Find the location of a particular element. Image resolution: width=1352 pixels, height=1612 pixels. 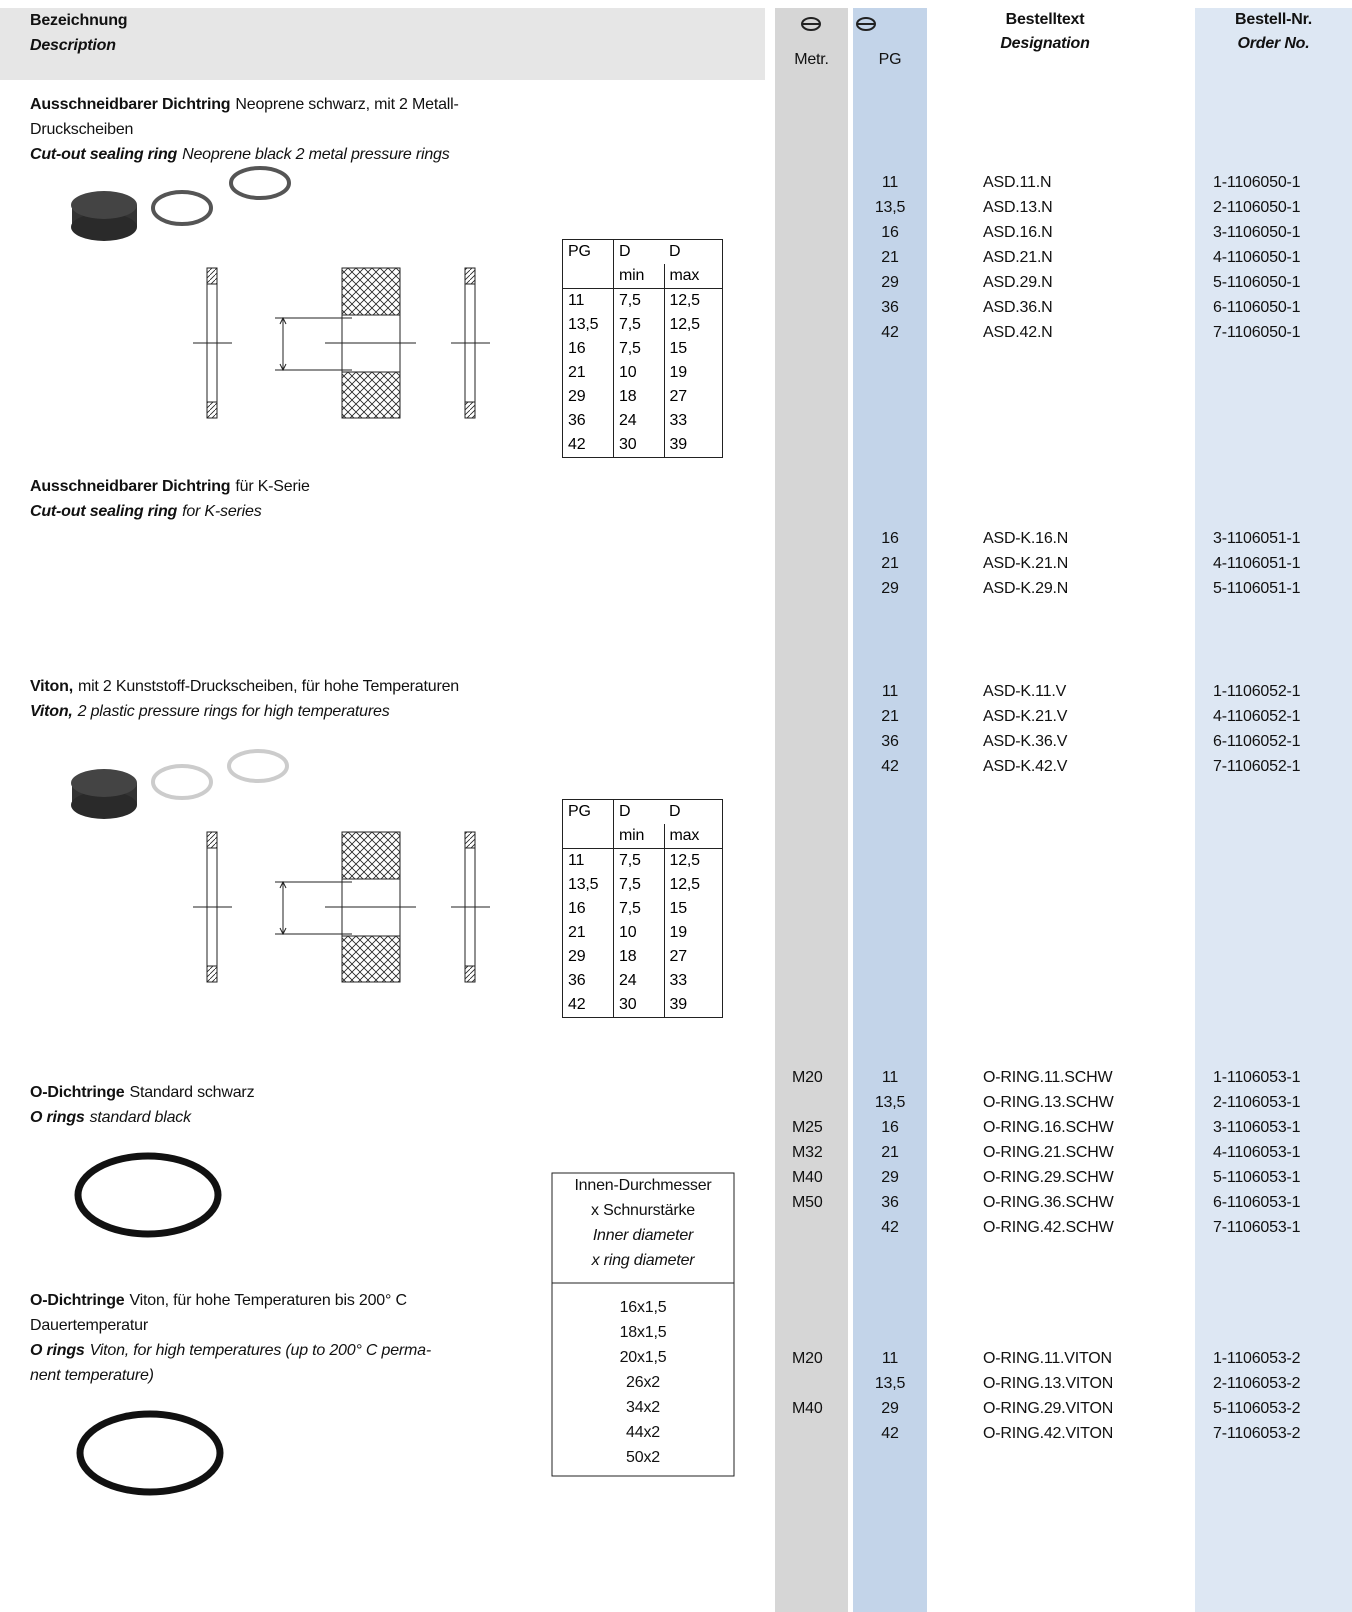

order-number: 7-1106050-1 is located at coordinates (1257, 332).